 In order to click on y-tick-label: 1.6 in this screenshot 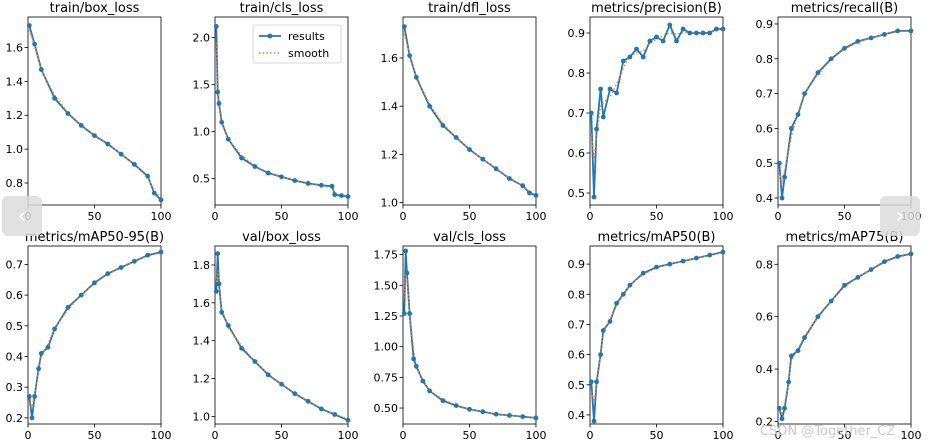, I will do `click(15, 47)`.